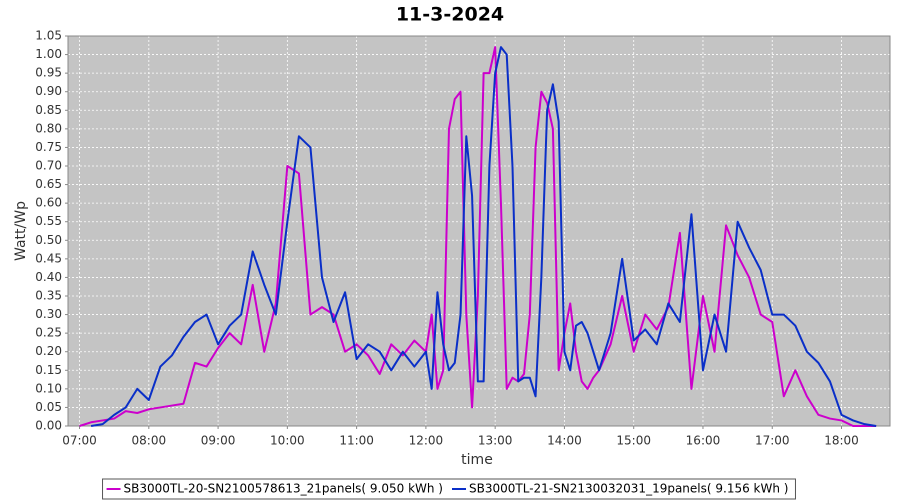  What do you see at coordinates (841, 441) in the screenshot?
I see `x-tick-label: 18:00` at bounding box center [841, 441].